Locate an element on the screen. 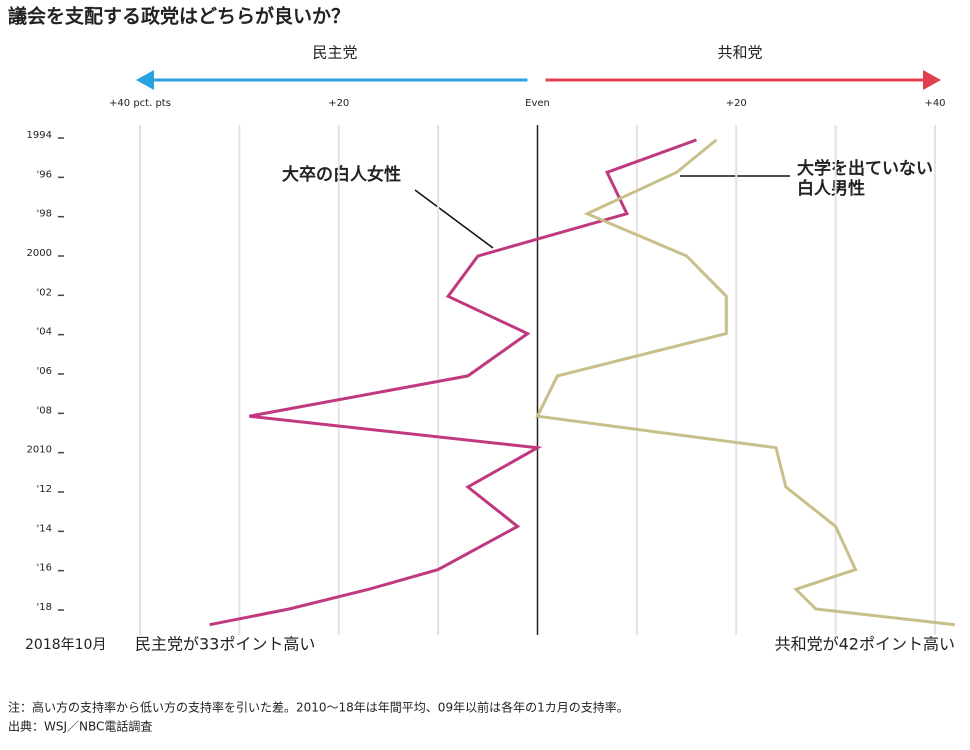  chart-title: 議会を支配する政党はどちらが良いか？ is located at coordinates (179, 16).